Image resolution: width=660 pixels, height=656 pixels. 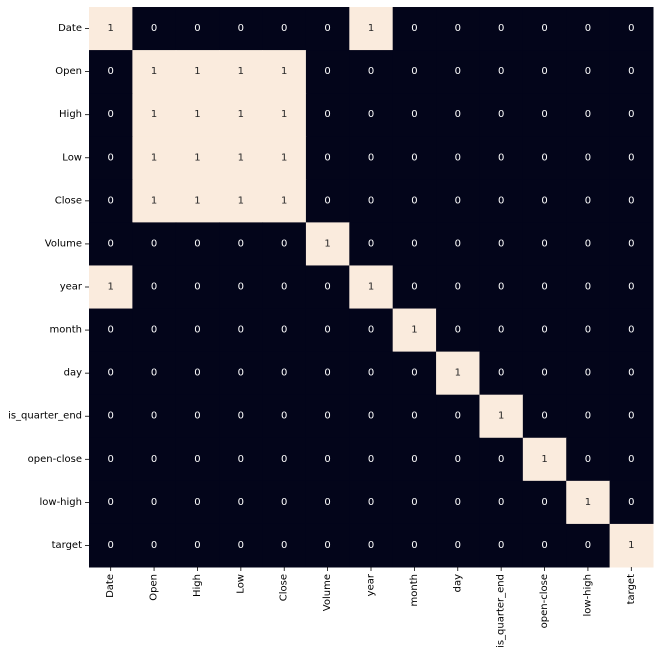 I want to click on y-tick-label: Date, so click(x=70, y=28).